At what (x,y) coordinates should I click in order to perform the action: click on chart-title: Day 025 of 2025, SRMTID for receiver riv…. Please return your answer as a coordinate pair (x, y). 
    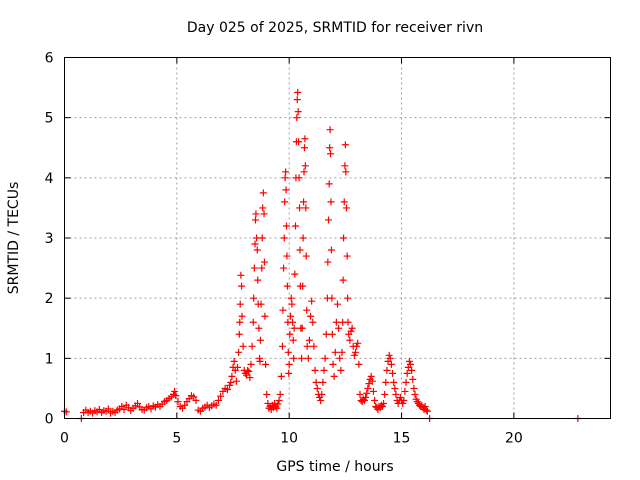
    Looking at the image, I should click on (335, 28).